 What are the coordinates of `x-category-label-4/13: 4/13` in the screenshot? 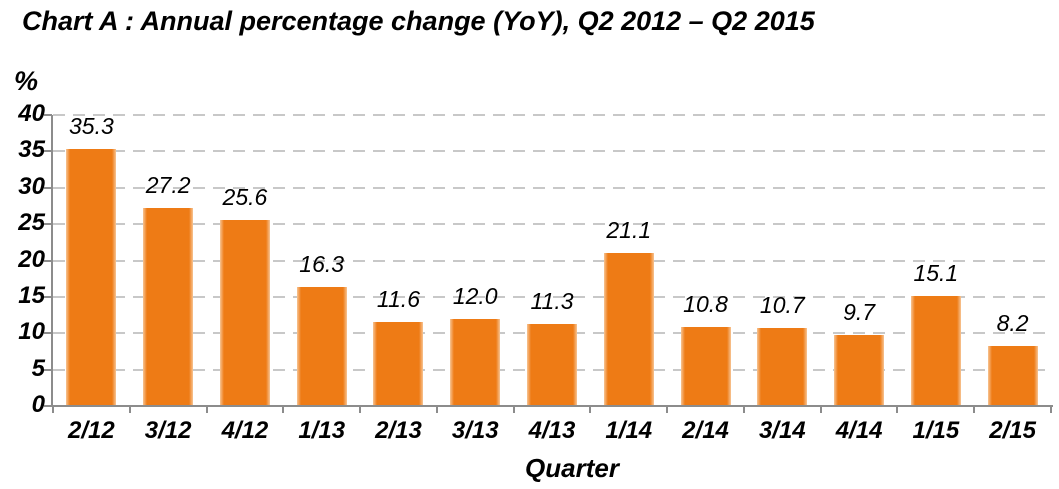 It's located at (552, 430).